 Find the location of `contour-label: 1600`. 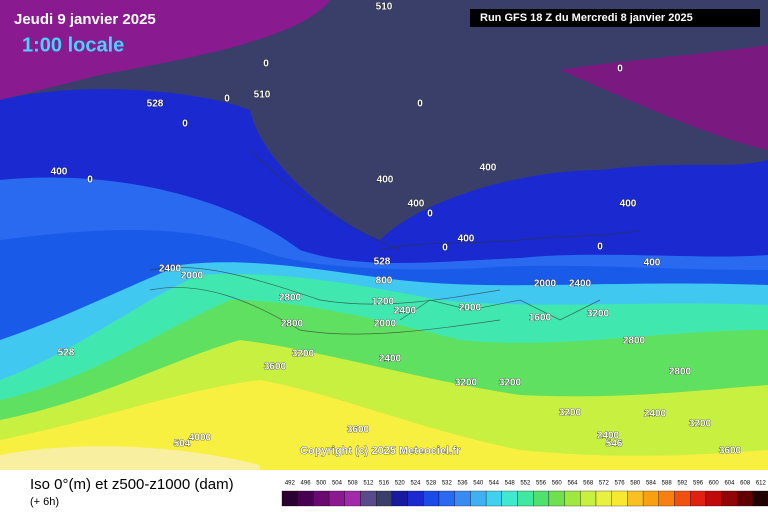

contour-label: 1600 is located at coordinates (540, 318).